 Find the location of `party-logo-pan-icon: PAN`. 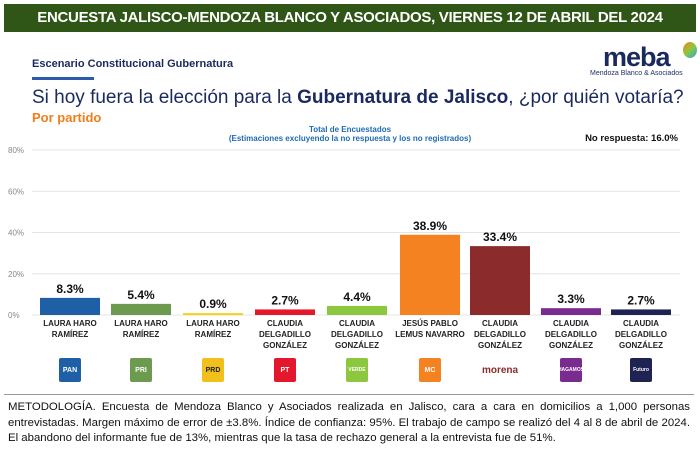

party-logo-pan-icon: PAN is located at coordinates (70, 370).